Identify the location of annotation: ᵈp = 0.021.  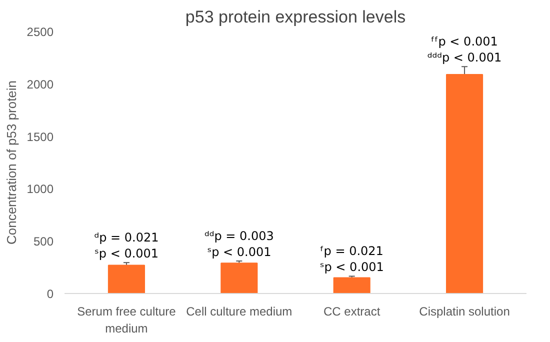
(126, 237).